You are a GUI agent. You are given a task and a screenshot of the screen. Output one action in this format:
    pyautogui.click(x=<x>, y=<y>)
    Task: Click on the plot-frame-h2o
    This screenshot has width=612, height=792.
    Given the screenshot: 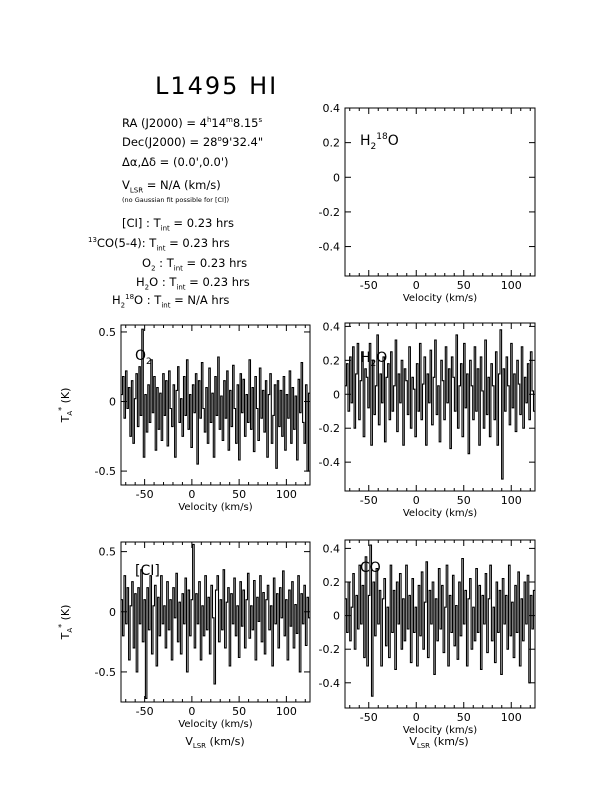 What is the action you would take?
    pyautogui.click(x=440, y=407)
    